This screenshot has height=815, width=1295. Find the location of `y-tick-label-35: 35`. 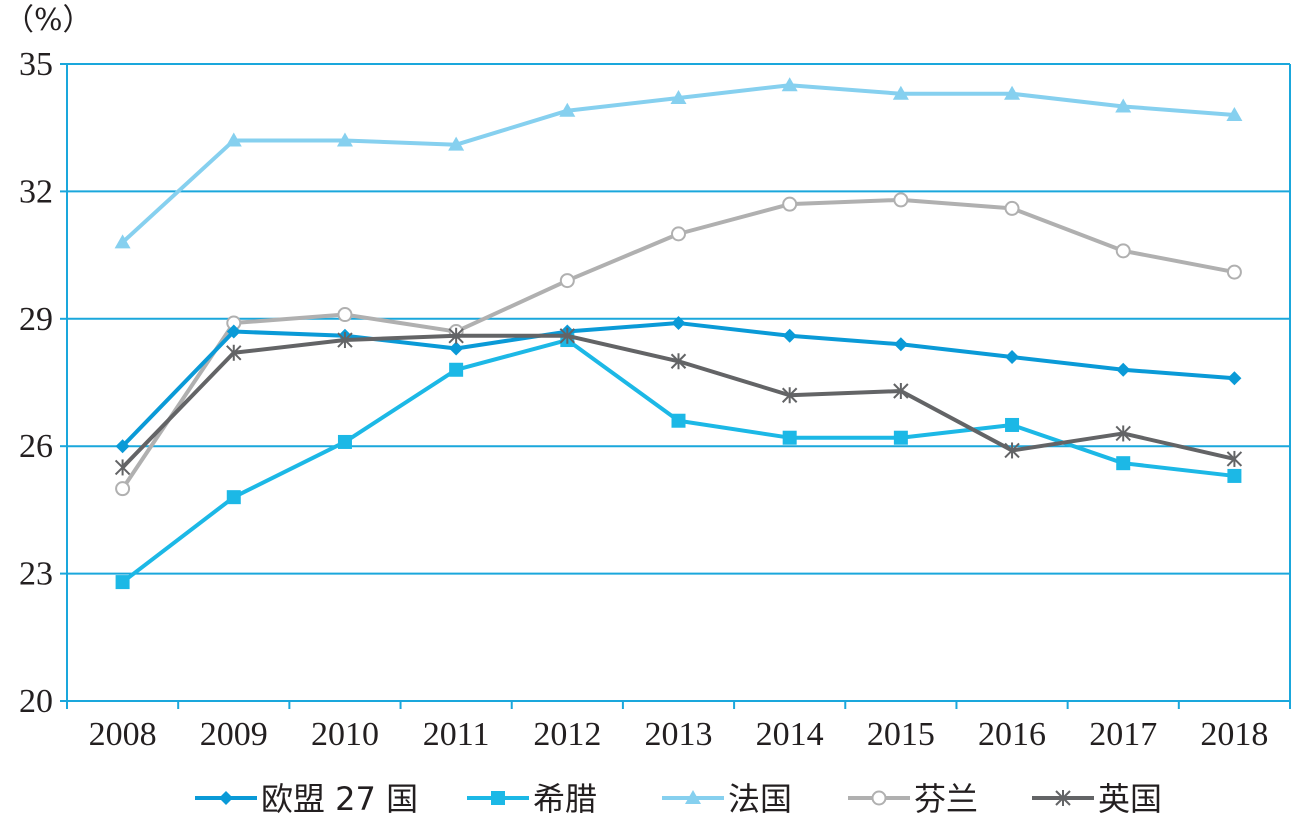

y-tick-label-35: 35 is located at coordinates (36, 64).